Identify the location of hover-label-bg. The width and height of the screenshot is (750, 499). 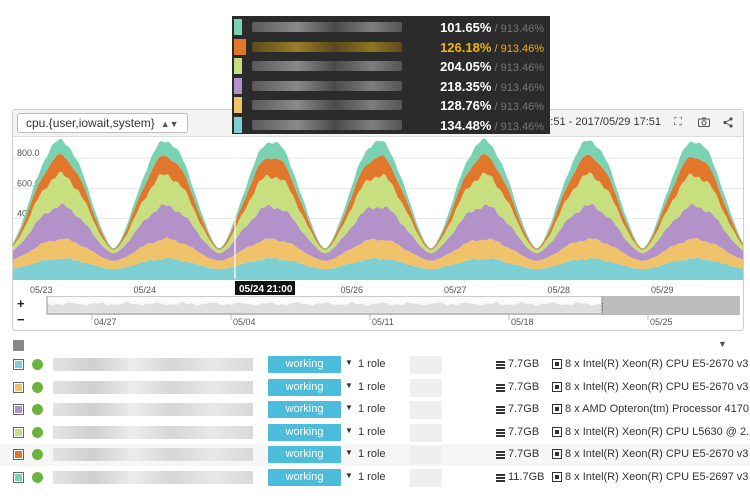
(265, 288).